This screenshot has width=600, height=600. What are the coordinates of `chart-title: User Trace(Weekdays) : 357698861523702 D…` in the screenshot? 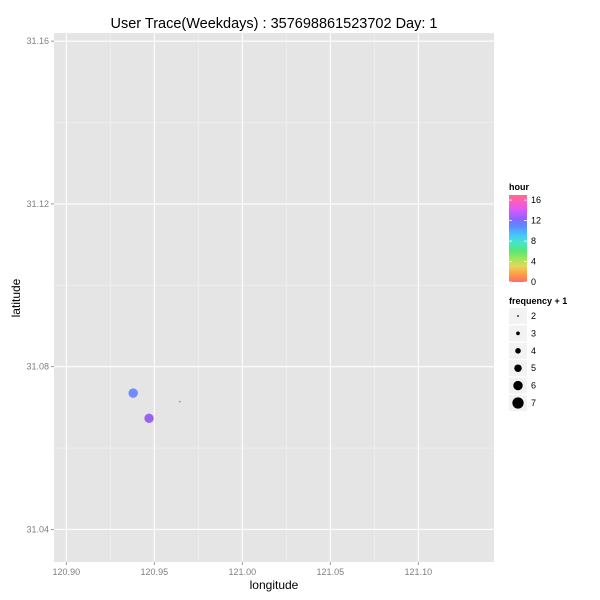 It's located at (274, 24).